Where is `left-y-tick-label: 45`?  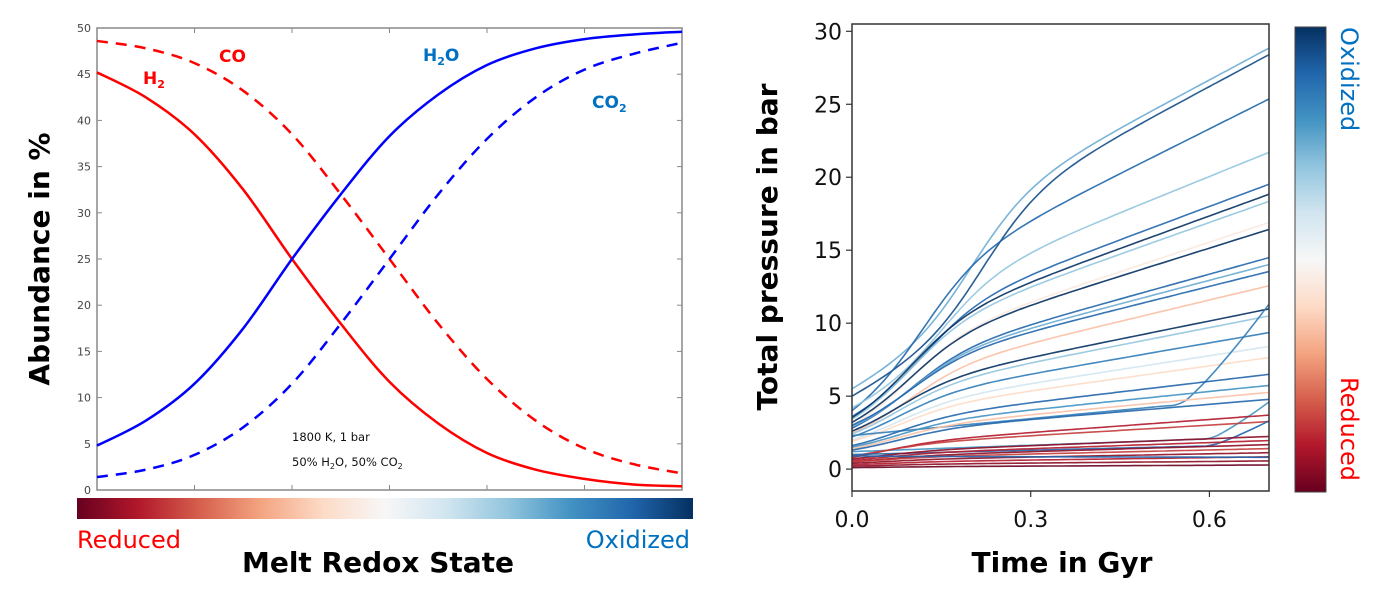 left-y-tick-label: 45 is located at coordinates (84, 74).